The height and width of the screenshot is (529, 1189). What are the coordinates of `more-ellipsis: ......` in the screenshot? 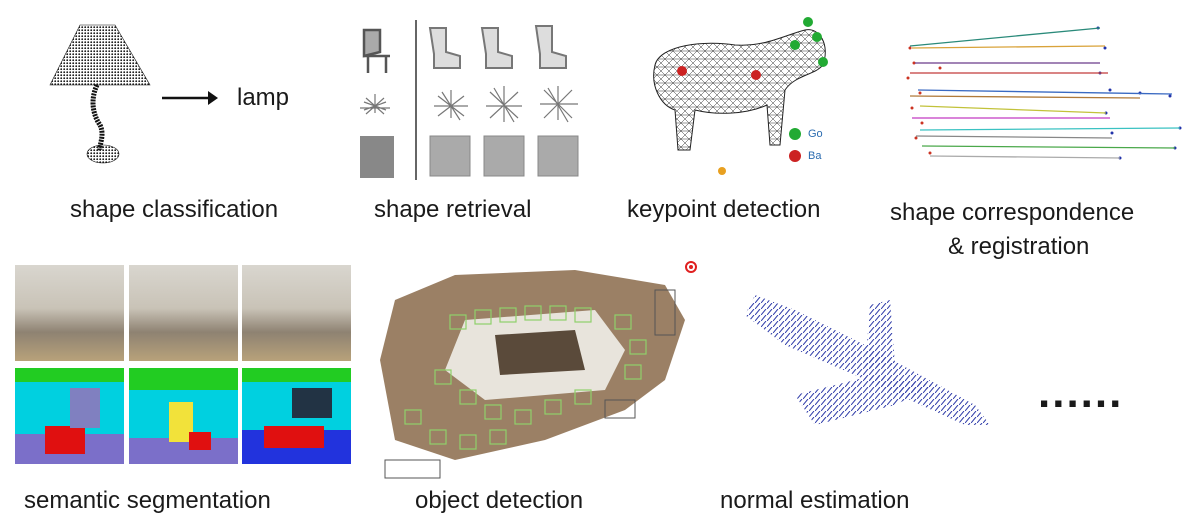 It's located at (1081, 392).